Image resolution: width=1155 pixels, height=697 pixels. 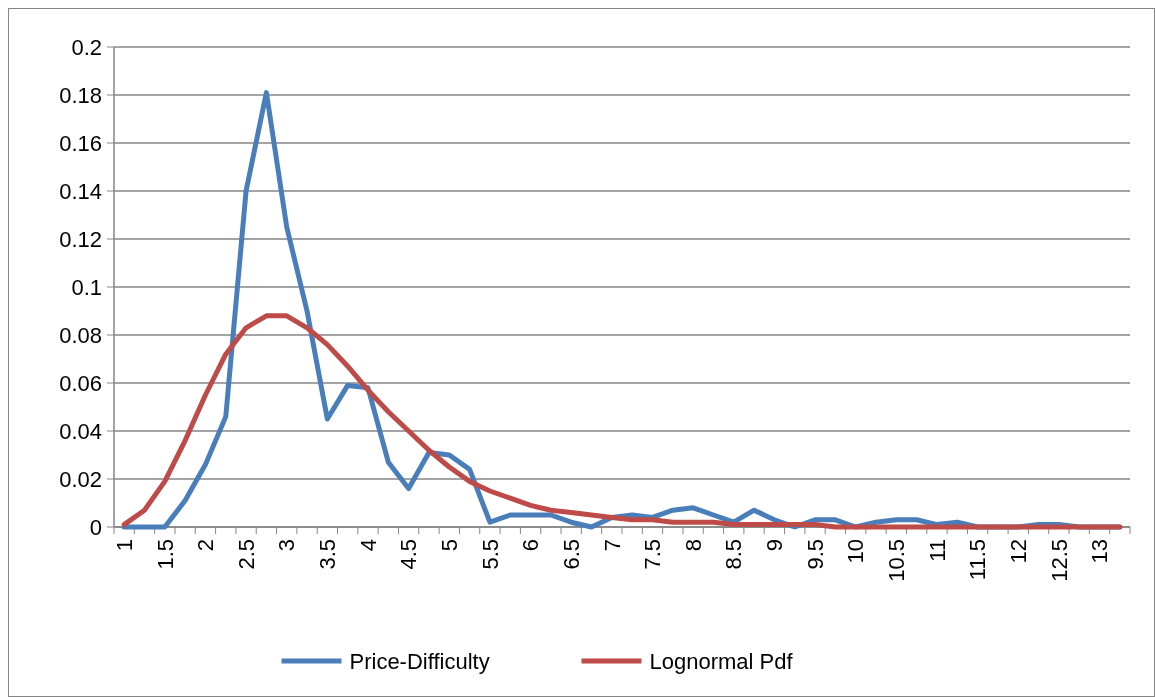 What do you see at coordinates (206, 545) in the screenshot?
I see `x-tick-label: 2` at bounding box center [206, 545].